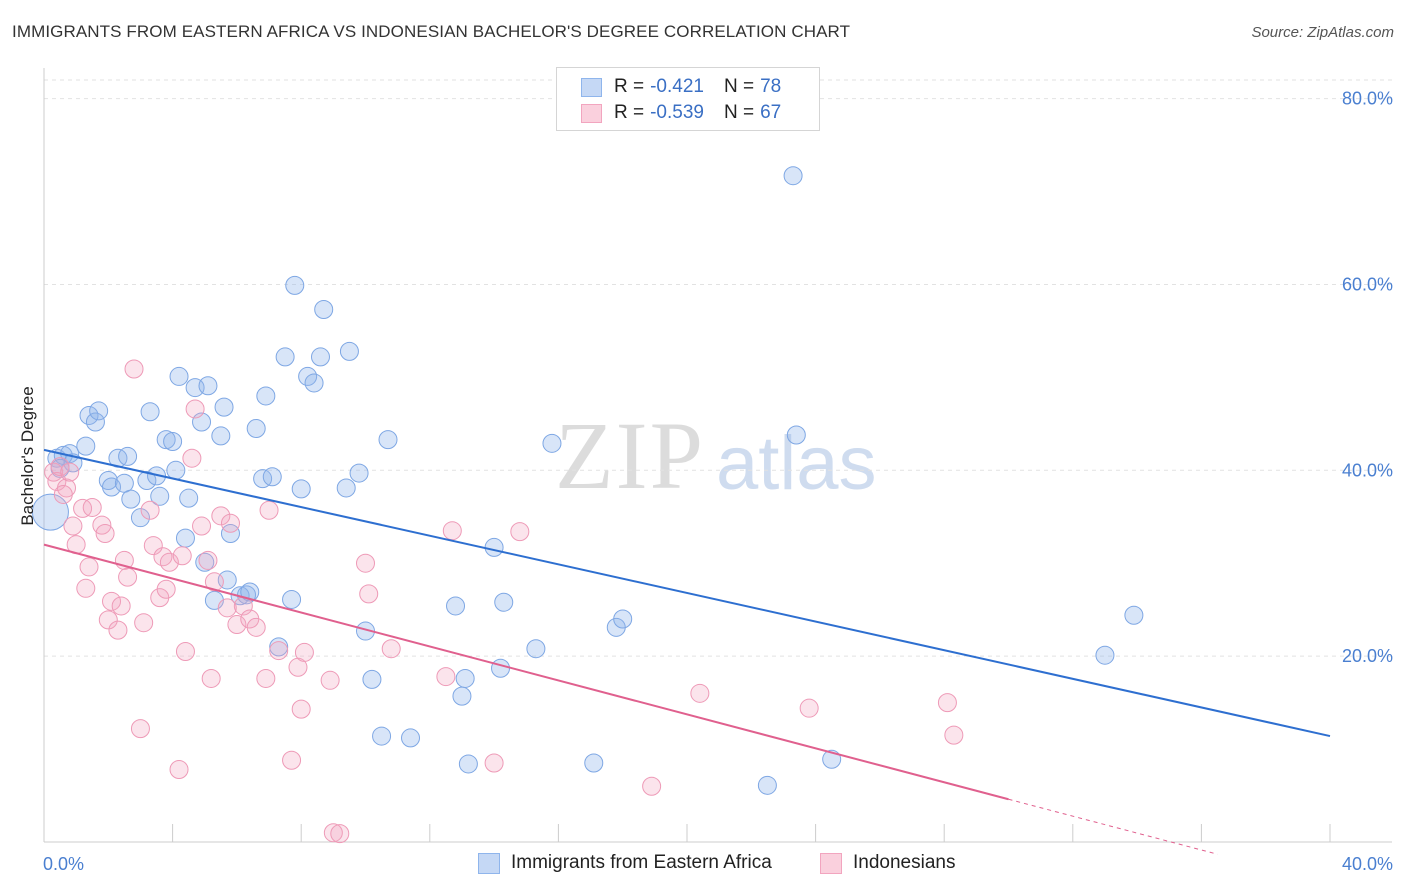 The width and height of the screenshot is (1406, 892). I want to click on legend-n-label: N =, so click(739, 86).